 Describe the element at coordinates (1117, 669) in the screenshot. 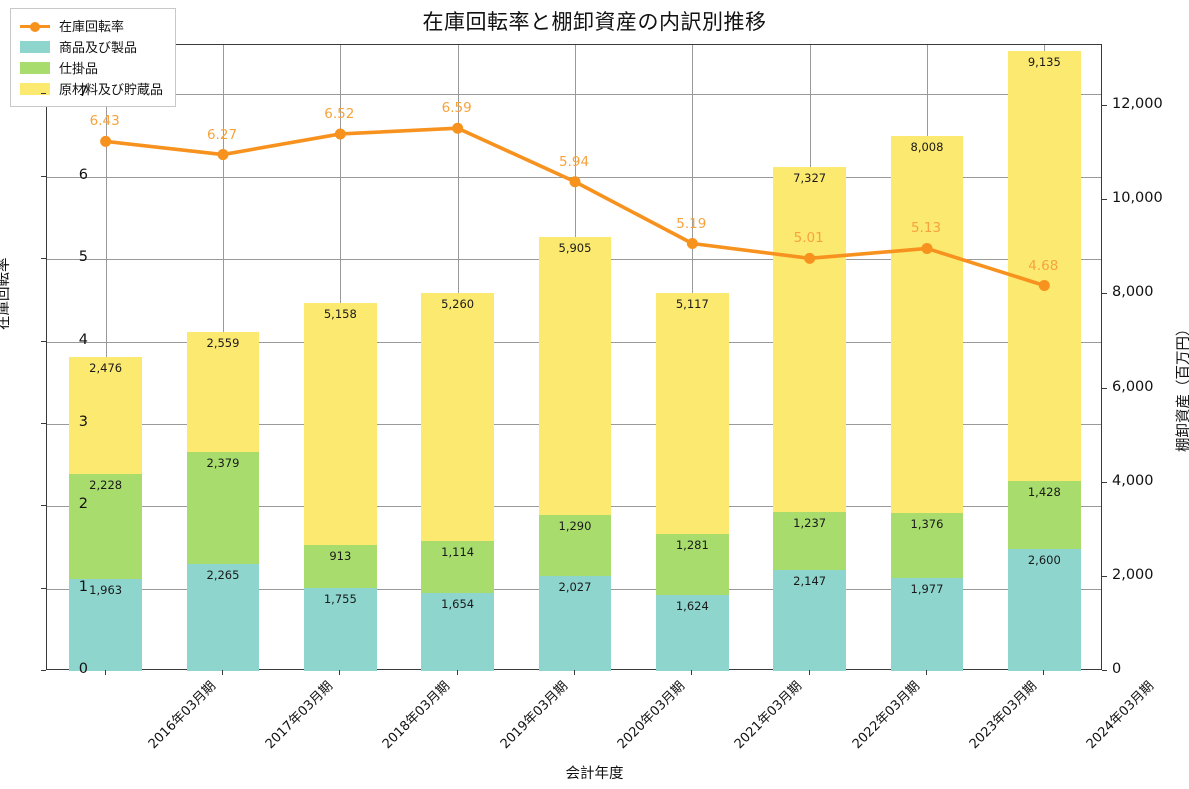

I see `y-axis-right-tick: 0` at that location.